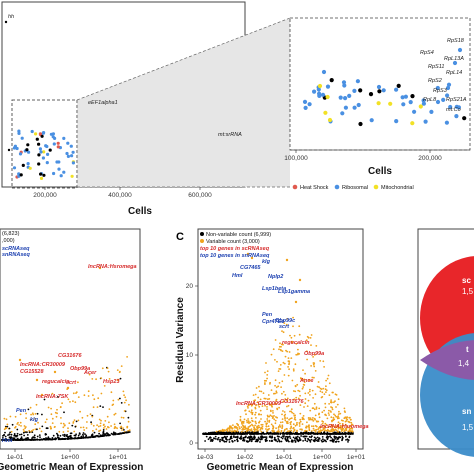 The width and height of the screenshot is (474, 474). What do you see at coordinates (71, 383) in the screenshot?
I see `gene-label: scrt` at bounding box center [71, 383].